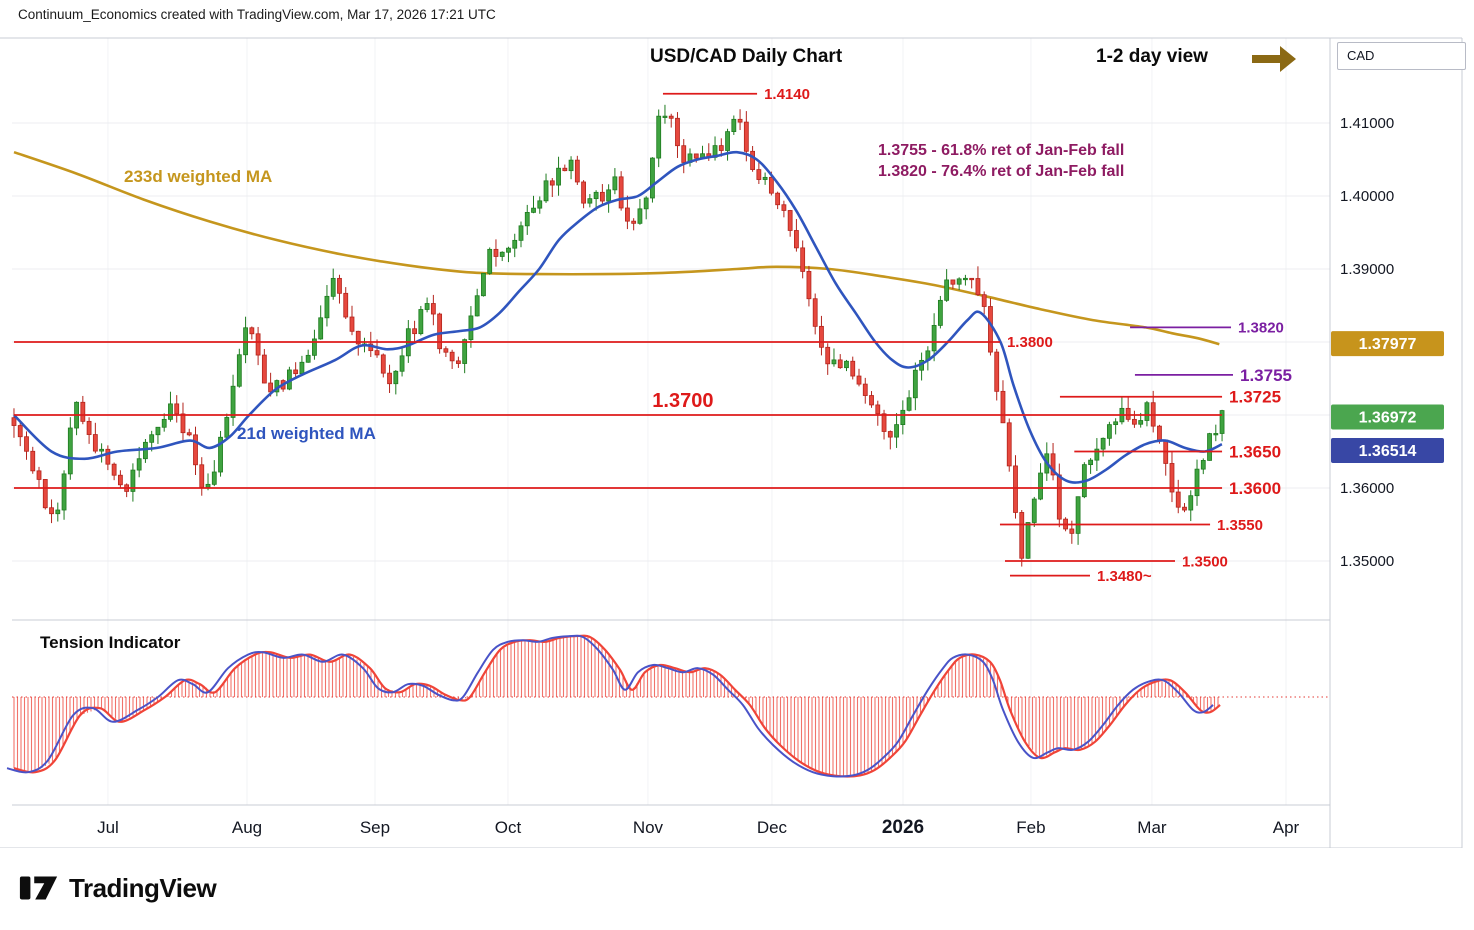  What do you see at coordinates (1361, 55) in the screenshot?
I see `symbol-axis-label: CAD` at bounding box center [1361, 55].